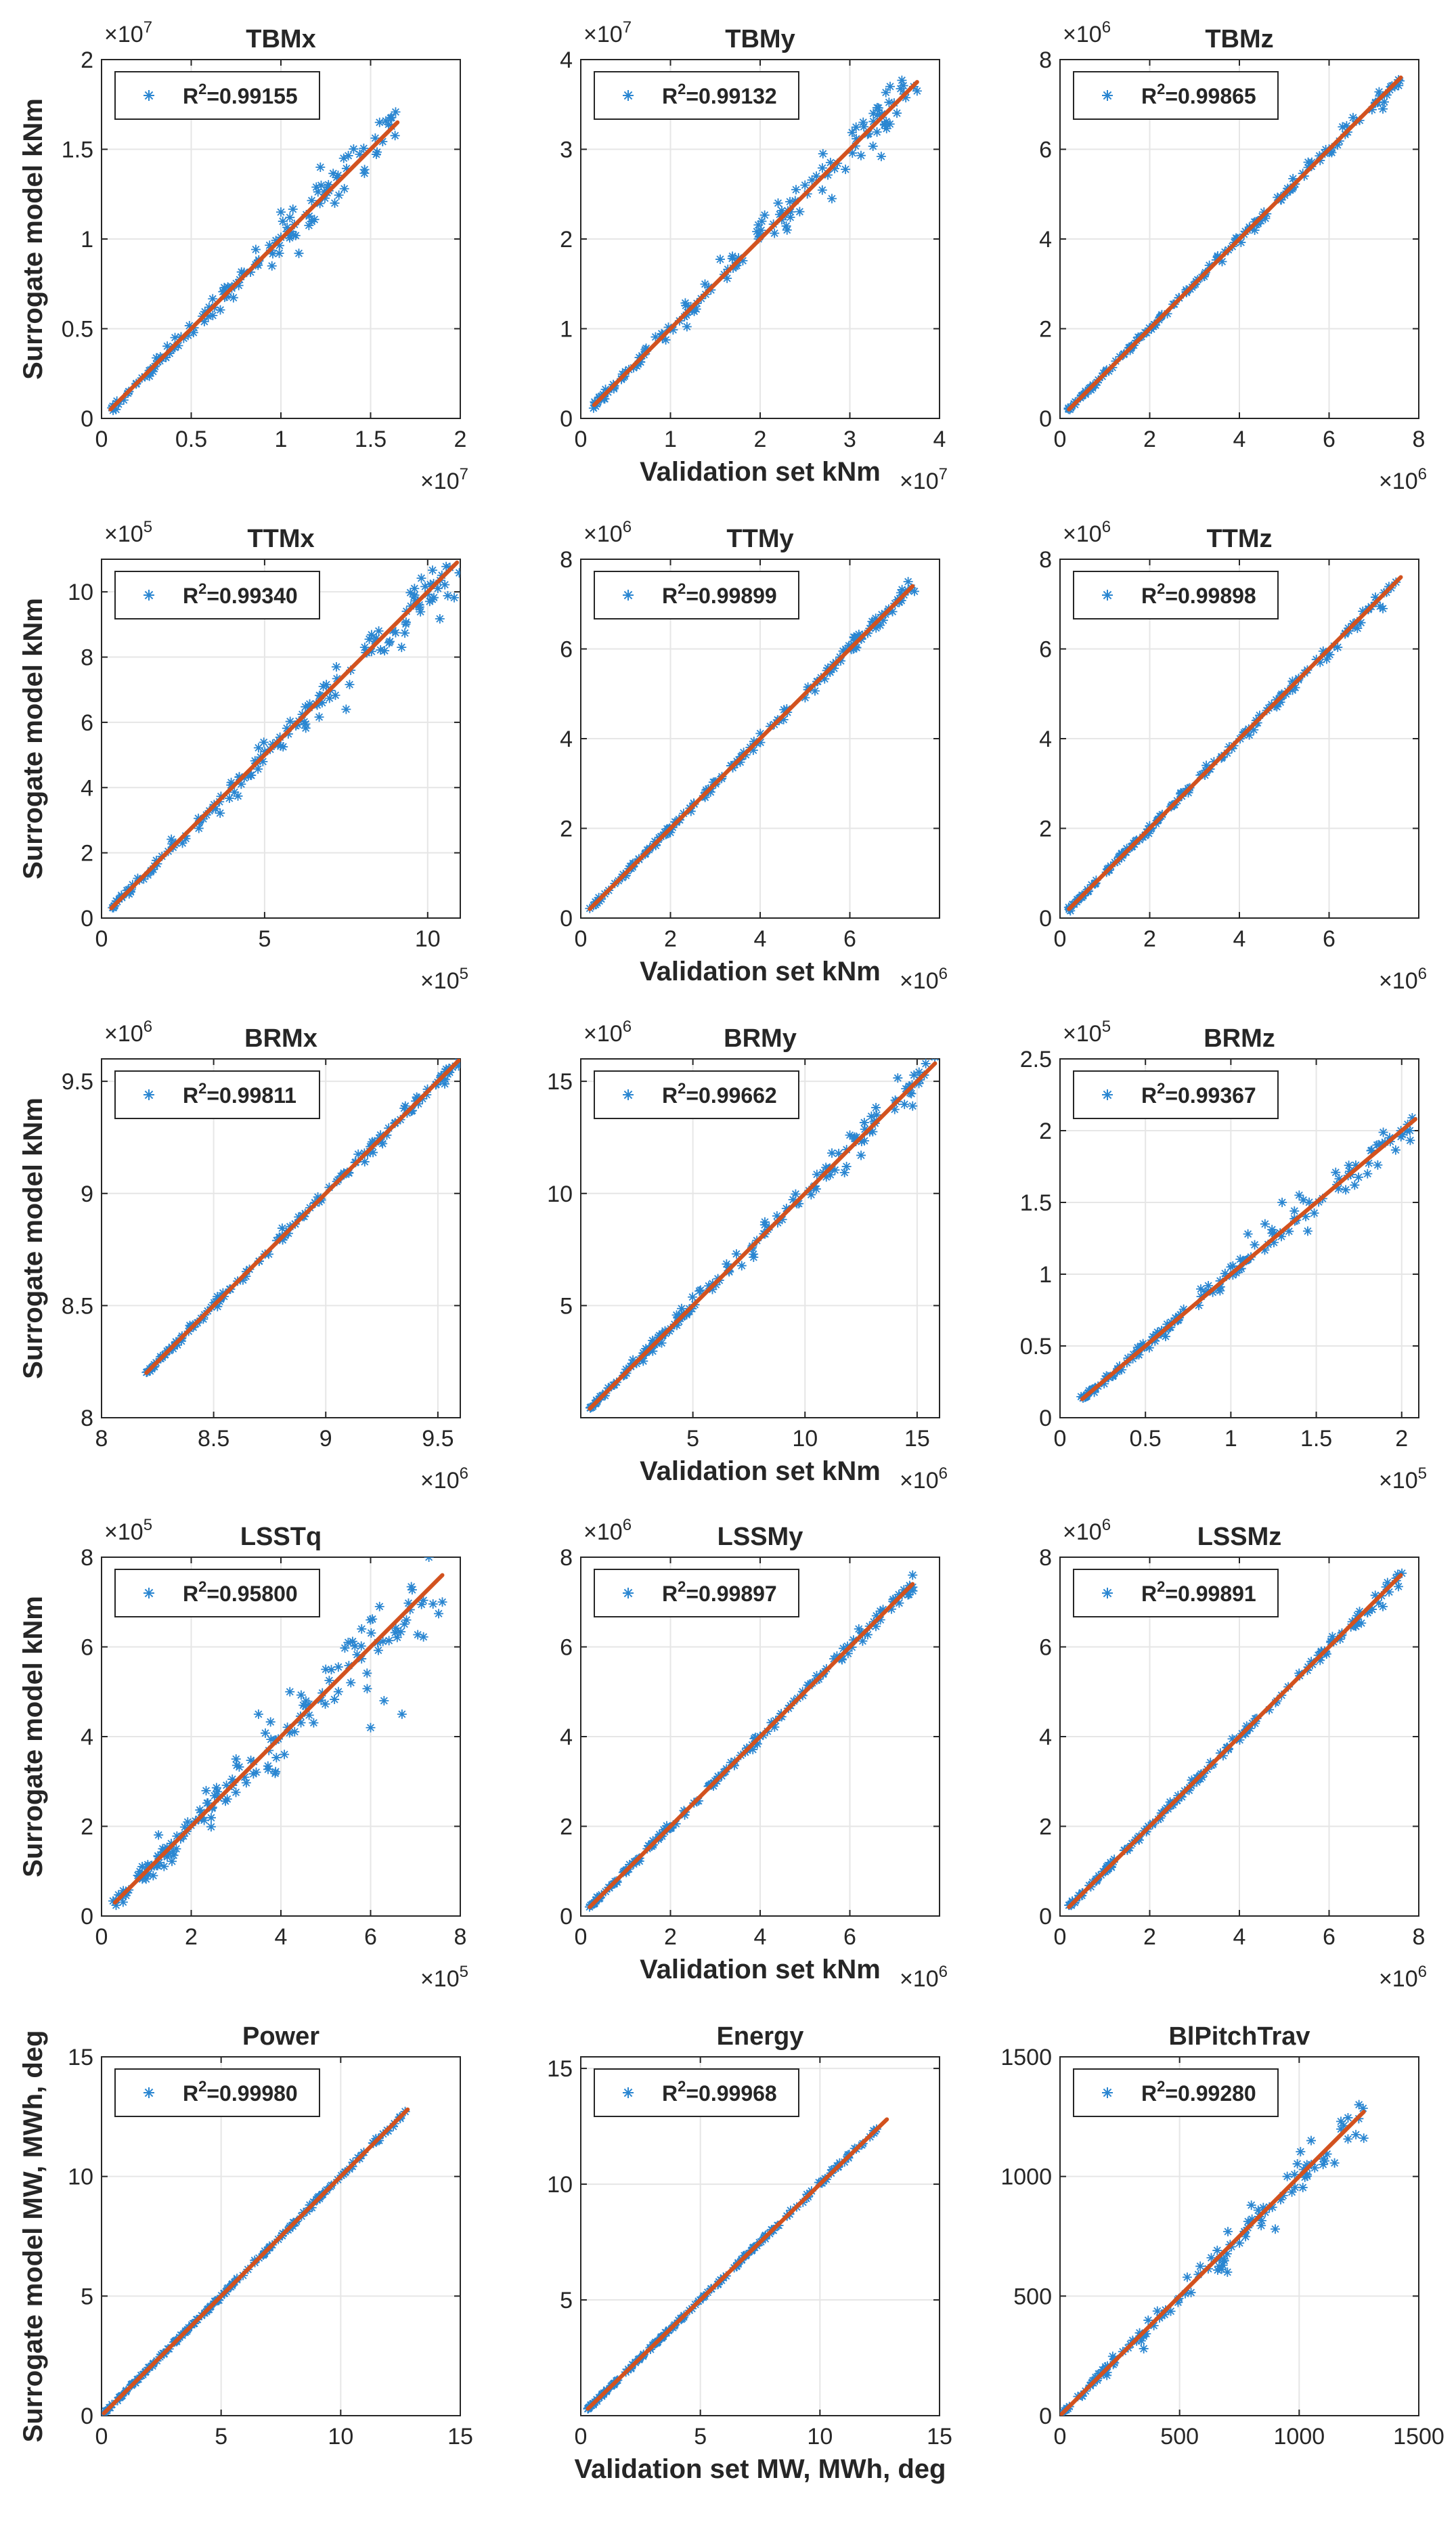 The width and height of the screenshot is (1456, 2524). Describe the element at coordinates (281, 739) in the screenshot. I see `axes-box` at that location.